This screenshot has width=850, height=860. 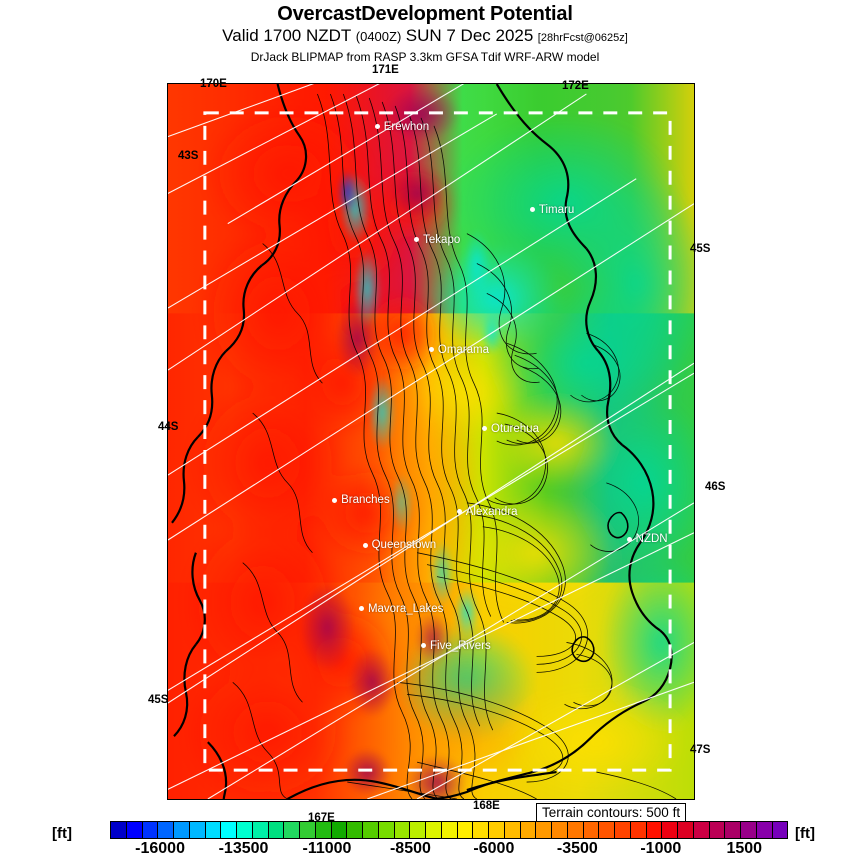 I want to click on city-marker: NZDN, so click(x=647, y=539).